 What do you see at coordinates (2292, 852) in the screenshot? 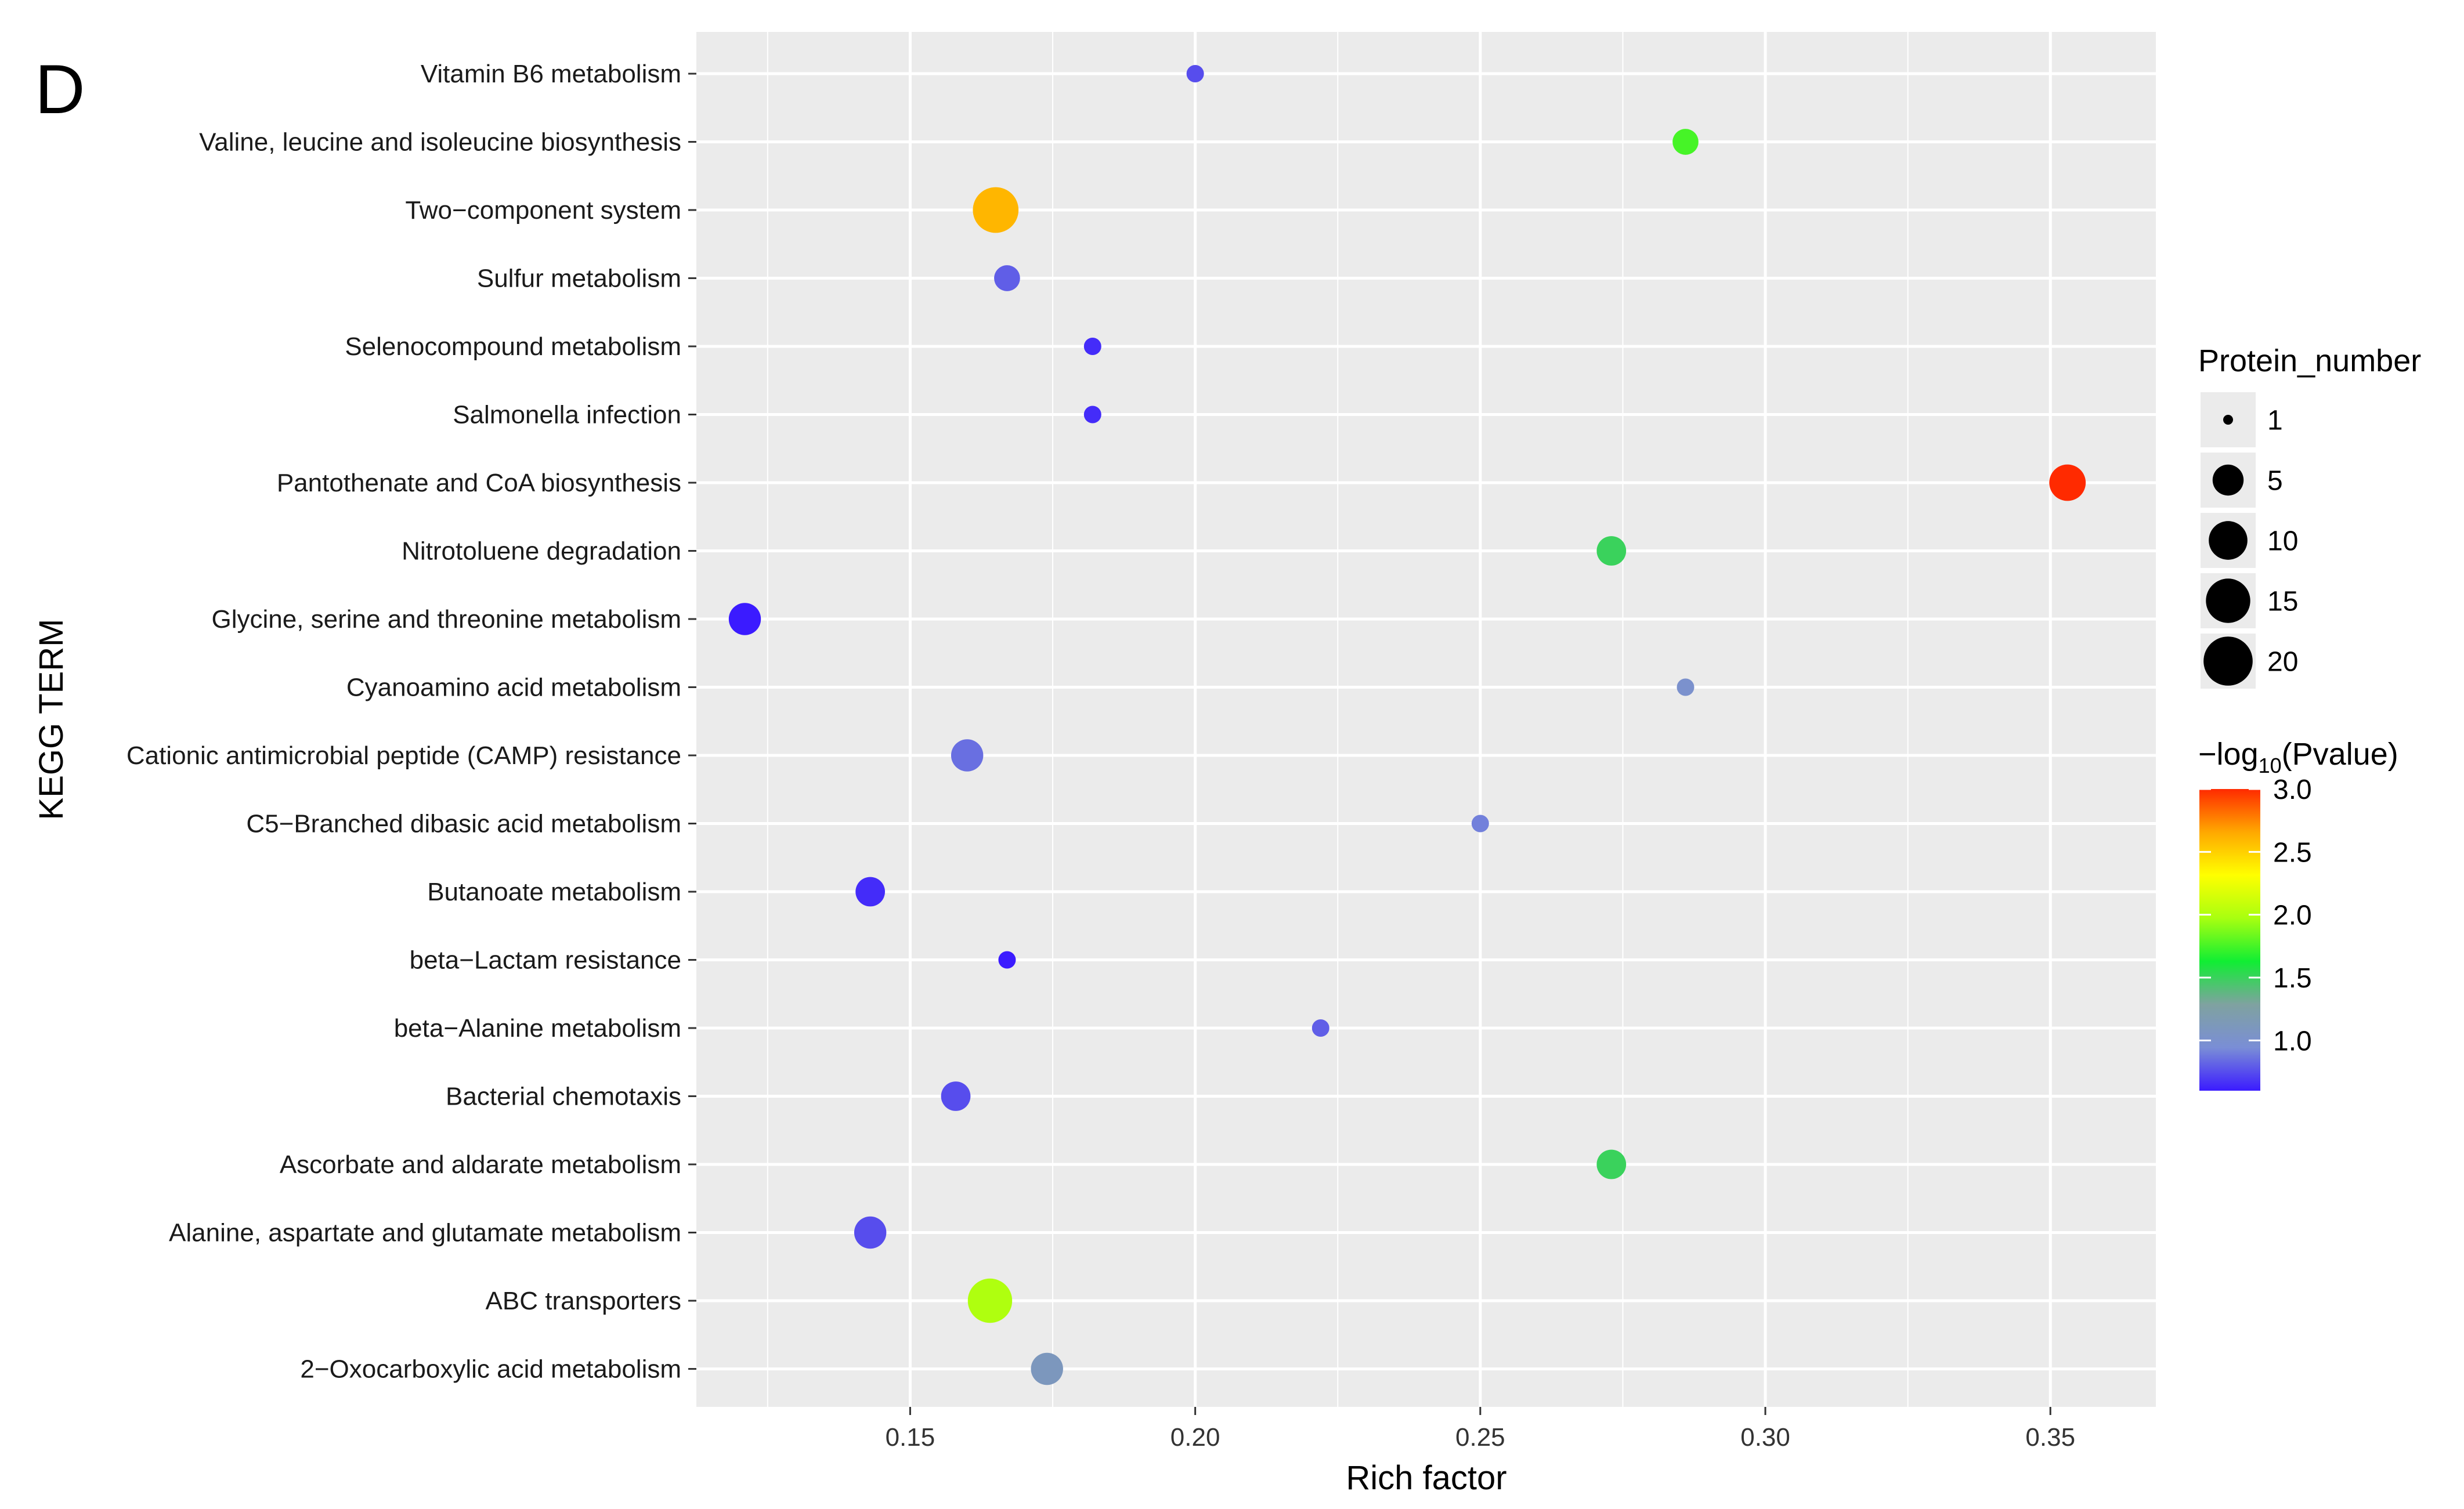
I see `colorbar-tick-label: 2.5` at bounding box center [2292, 852].